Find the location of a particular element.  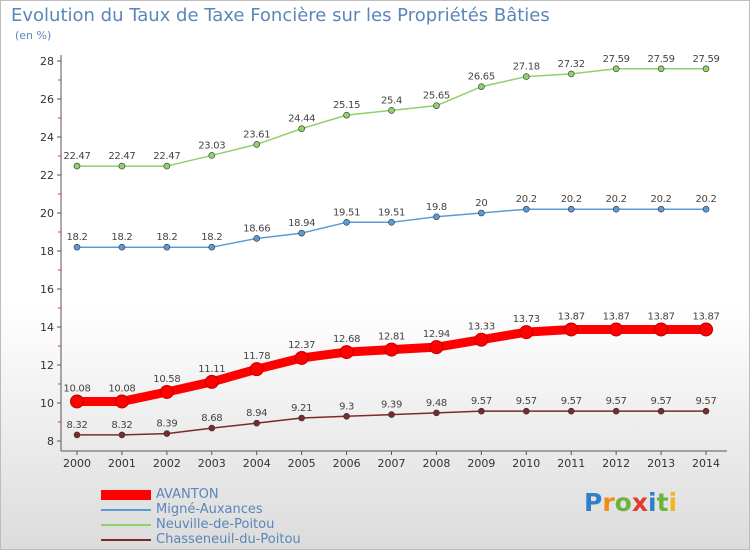

data-label: 27.18 is located at coordinates (526, 67).